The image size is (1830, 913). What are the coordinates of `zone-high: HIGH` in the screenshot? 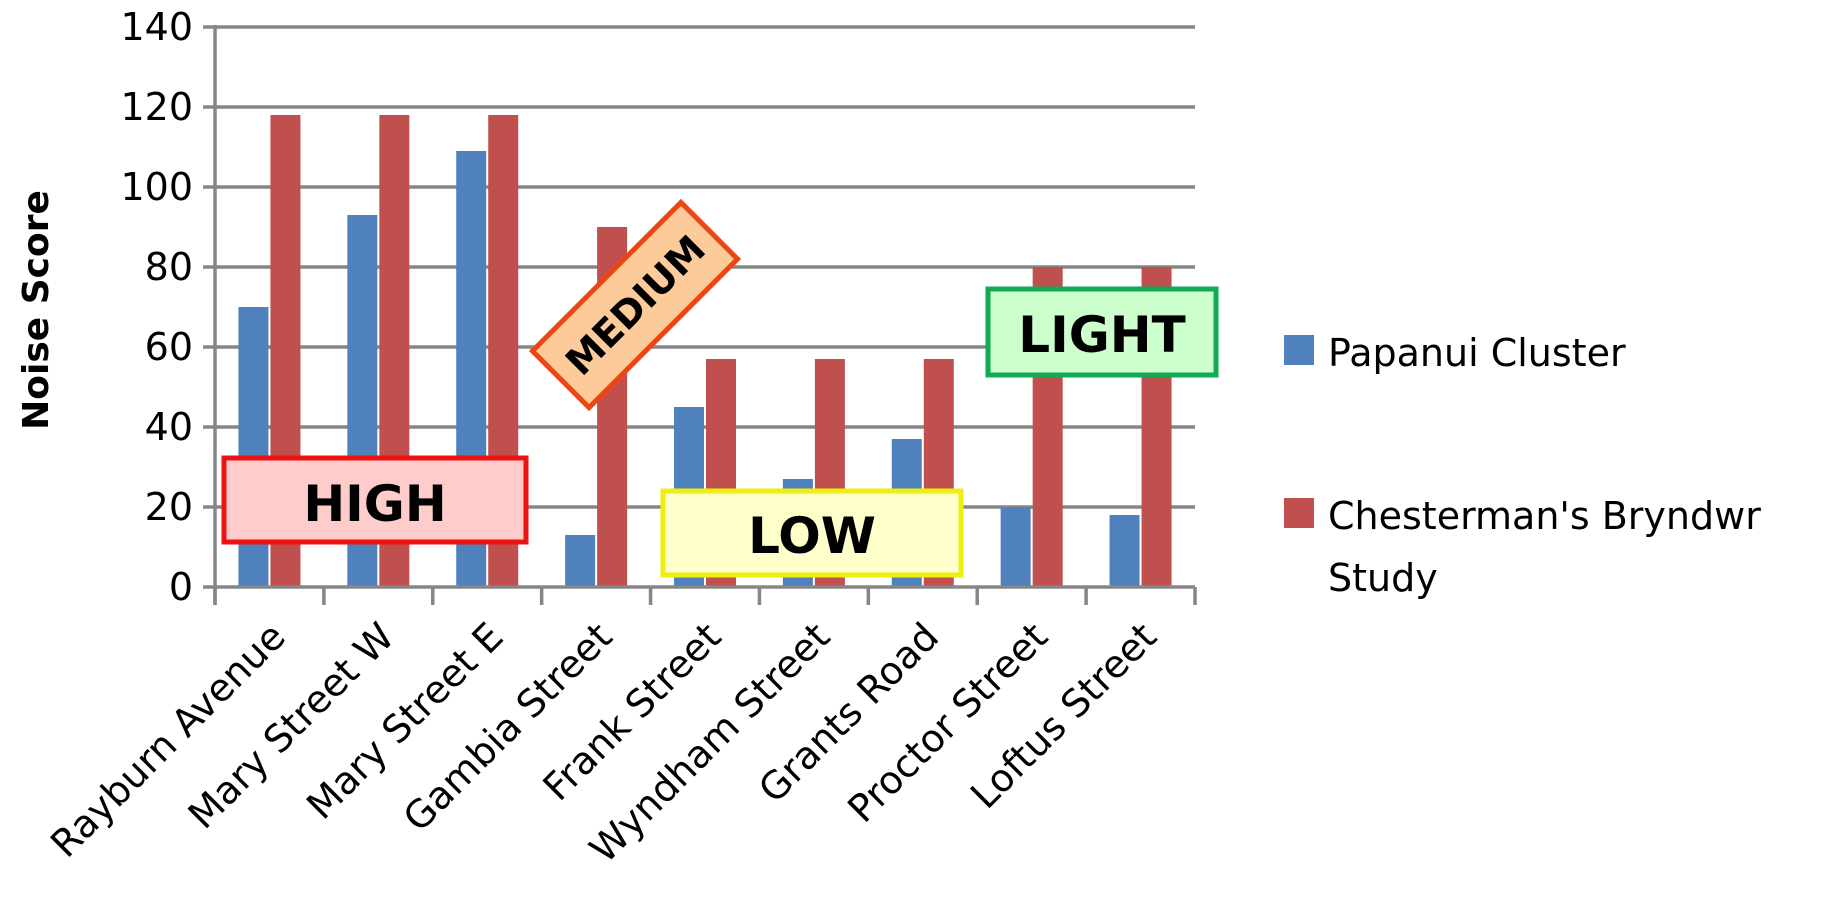 It's located at (375, 500).